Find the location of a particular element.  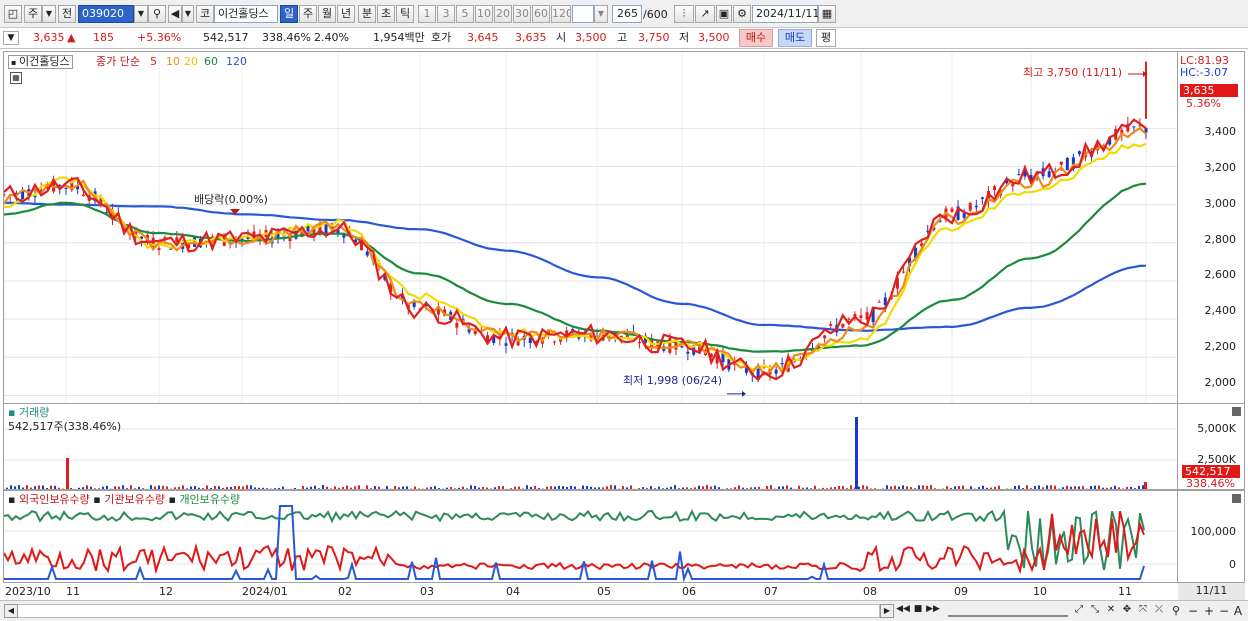

type-button: 주 is located at coordinates (33, 14).